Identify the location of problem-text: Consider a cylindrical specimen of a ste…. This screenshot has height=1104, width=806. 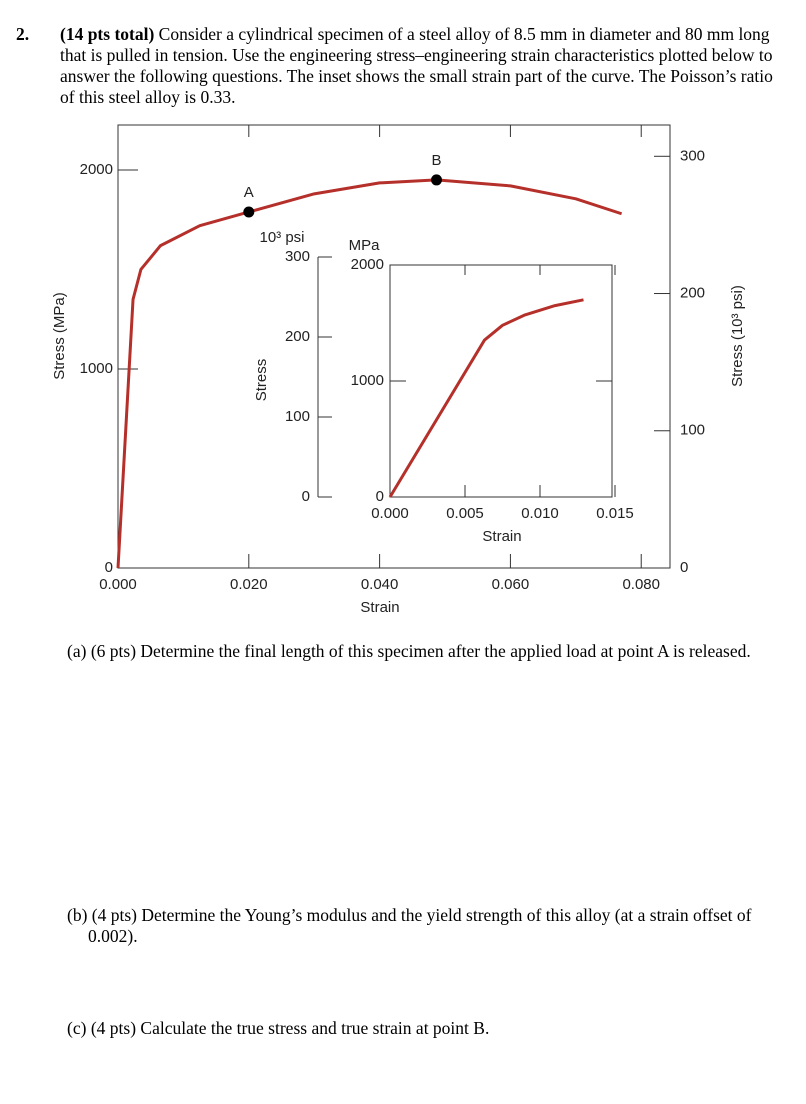
(416, 65).